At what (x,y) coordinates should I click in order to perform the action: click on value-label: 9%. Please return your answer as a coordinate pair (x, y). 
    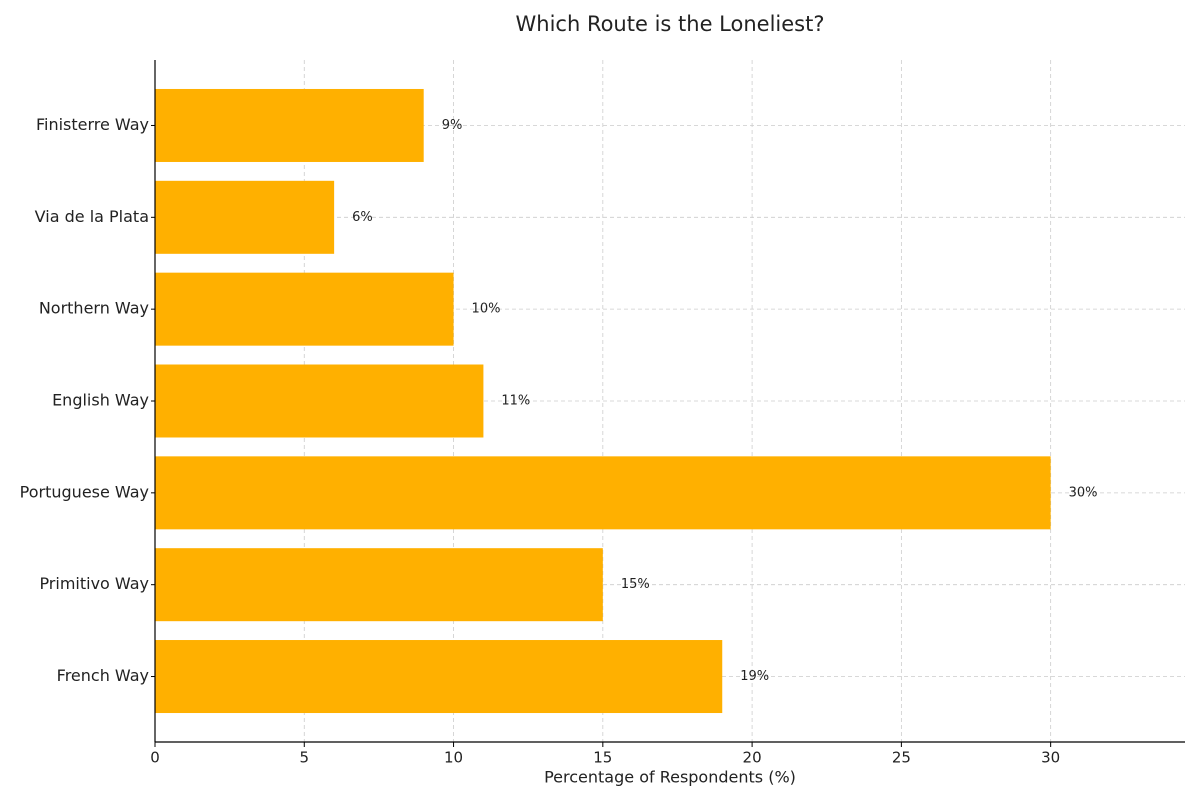
    Looking at the image, I should click on (452, 125).